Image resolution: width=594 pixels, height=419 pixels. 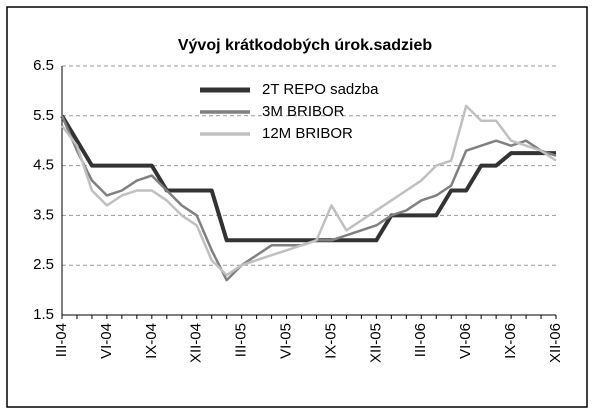 I want to click on x-tick-label: VI-05, so click(x=286, y=341).